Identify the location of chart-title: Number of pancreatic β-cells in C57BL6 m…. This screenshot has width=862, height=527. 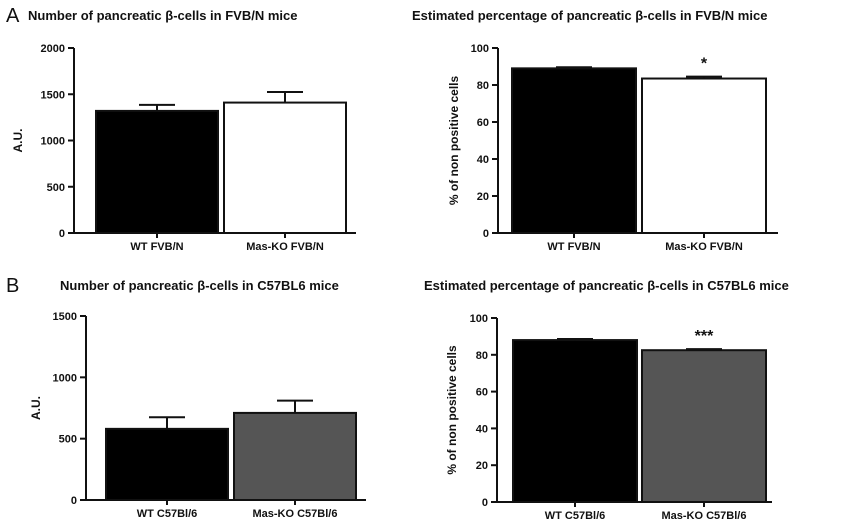
(199, 285).